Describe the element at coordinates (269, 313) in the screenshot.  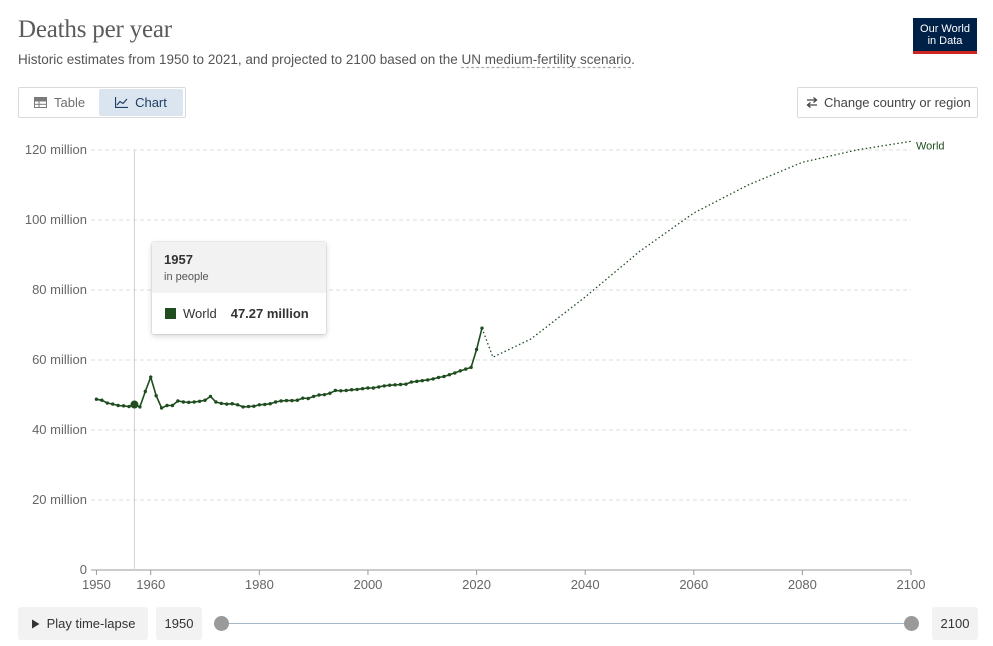
I see `tooltip-value: 47.27 million` at that location.